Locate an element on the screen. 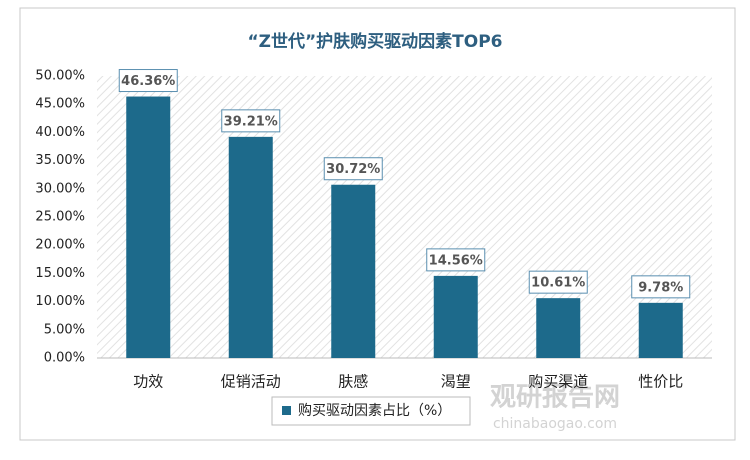 The image size is (750, 460). legend-label: 购买驱动因素占比（%） is located at coordinates (374, 411).